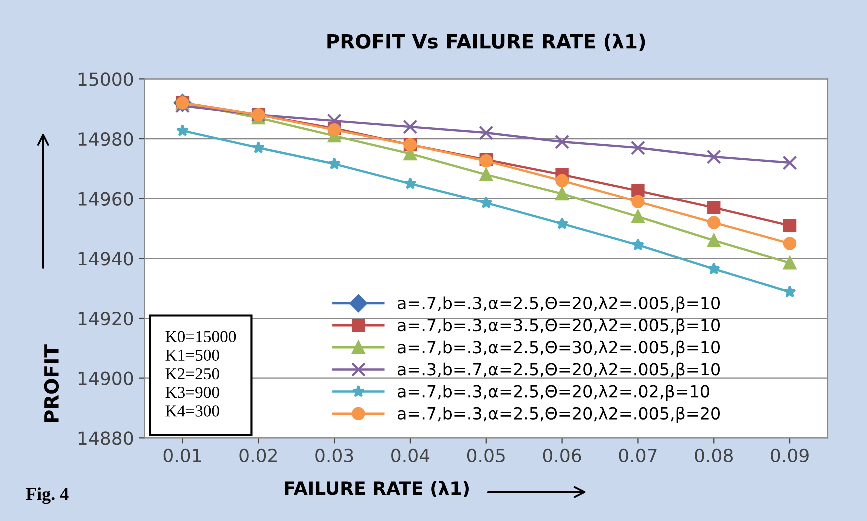 The width and height of the screenshot is (867, 521). I want to click on x-tick-label: 0.01, so click(183, 455).